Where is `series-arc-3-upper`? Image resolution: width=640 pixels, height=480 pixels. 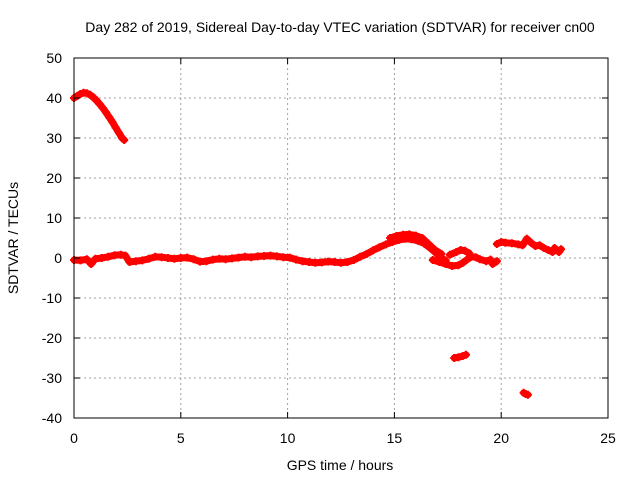
series-arc-3-upper is located at coordinates (459, 252).